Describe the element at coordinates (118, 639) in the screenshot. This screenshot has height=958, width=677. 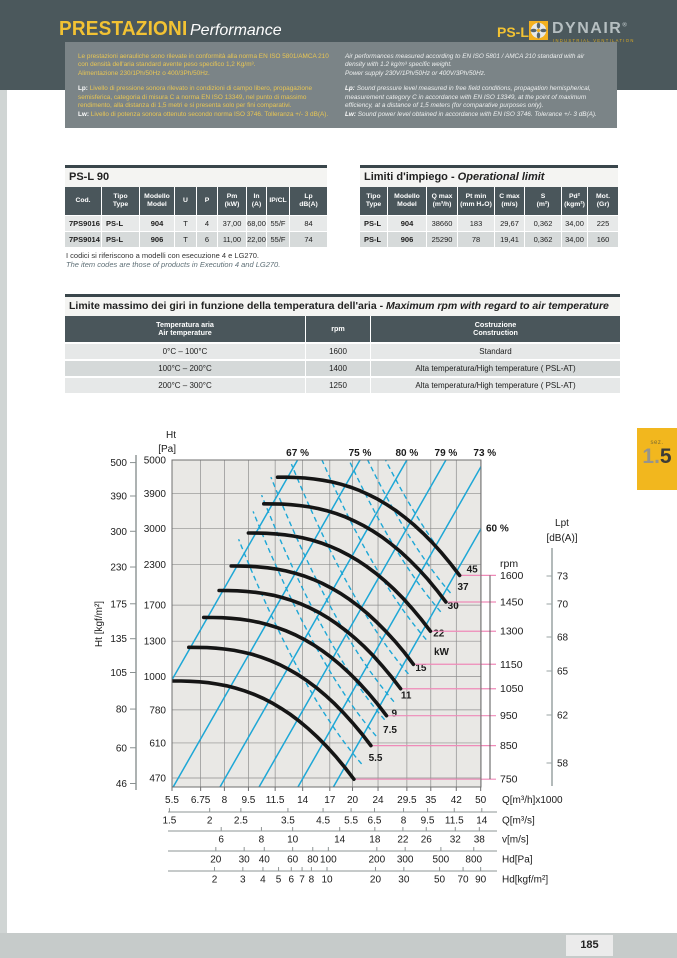
I see `svg-text: 135` at that location.